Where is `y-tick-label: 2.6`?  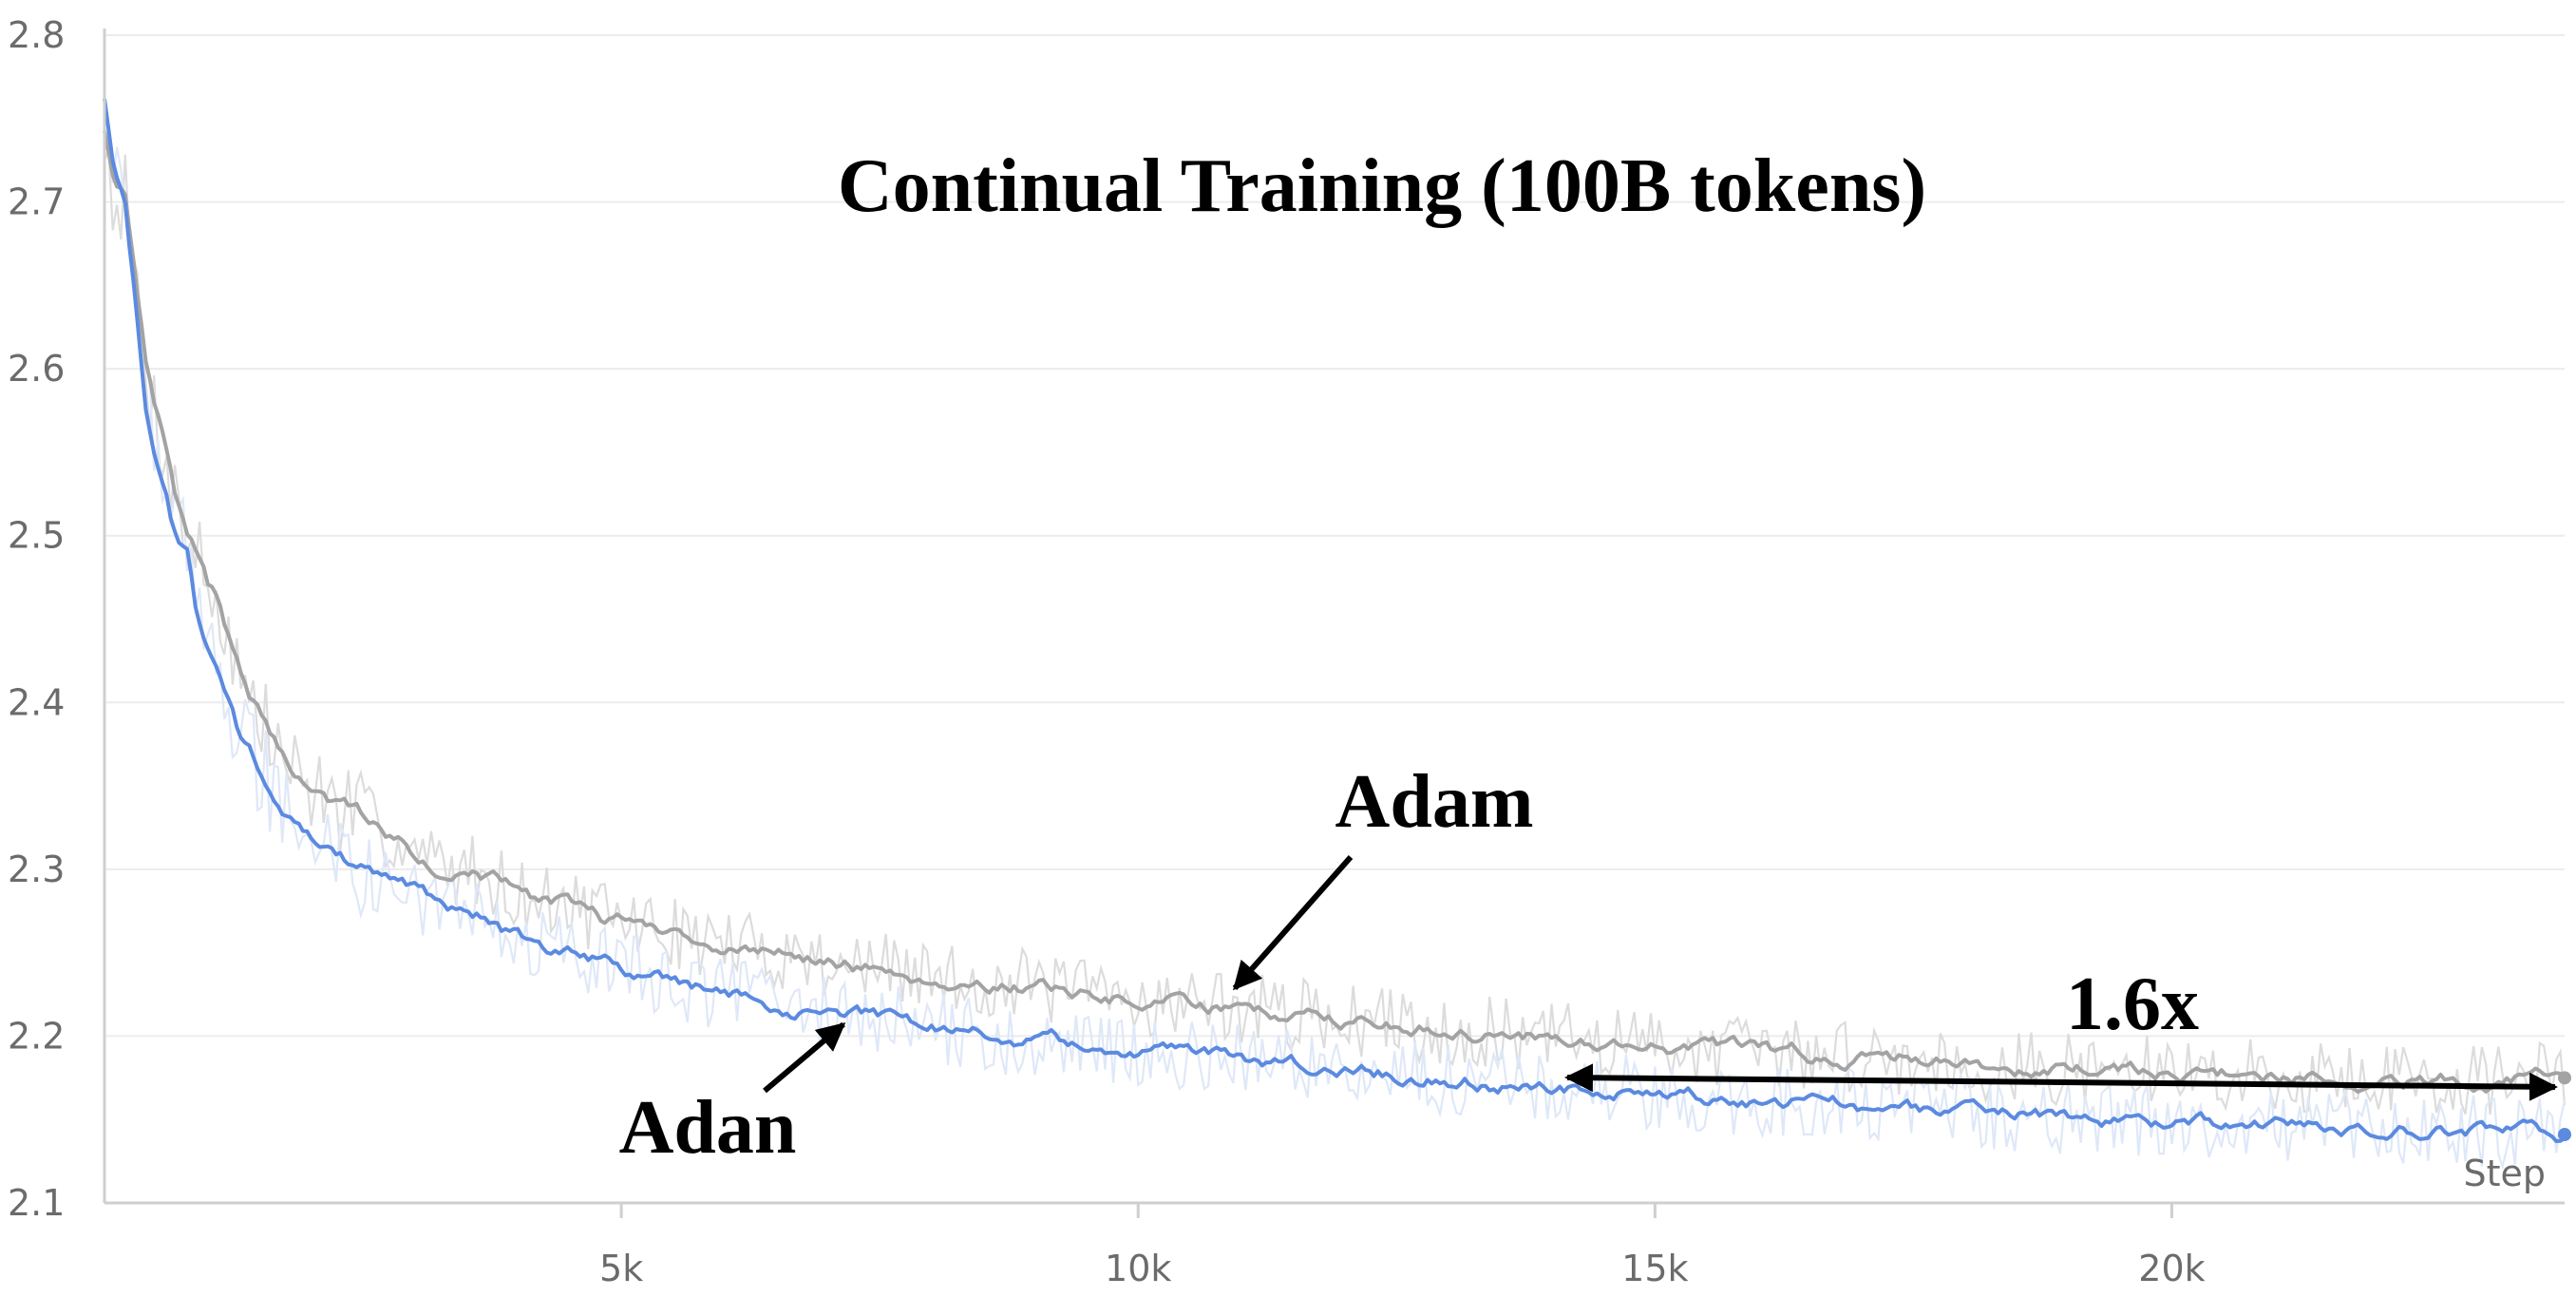
y-tick-label: 2.6 is located at coordinates (36, 369).